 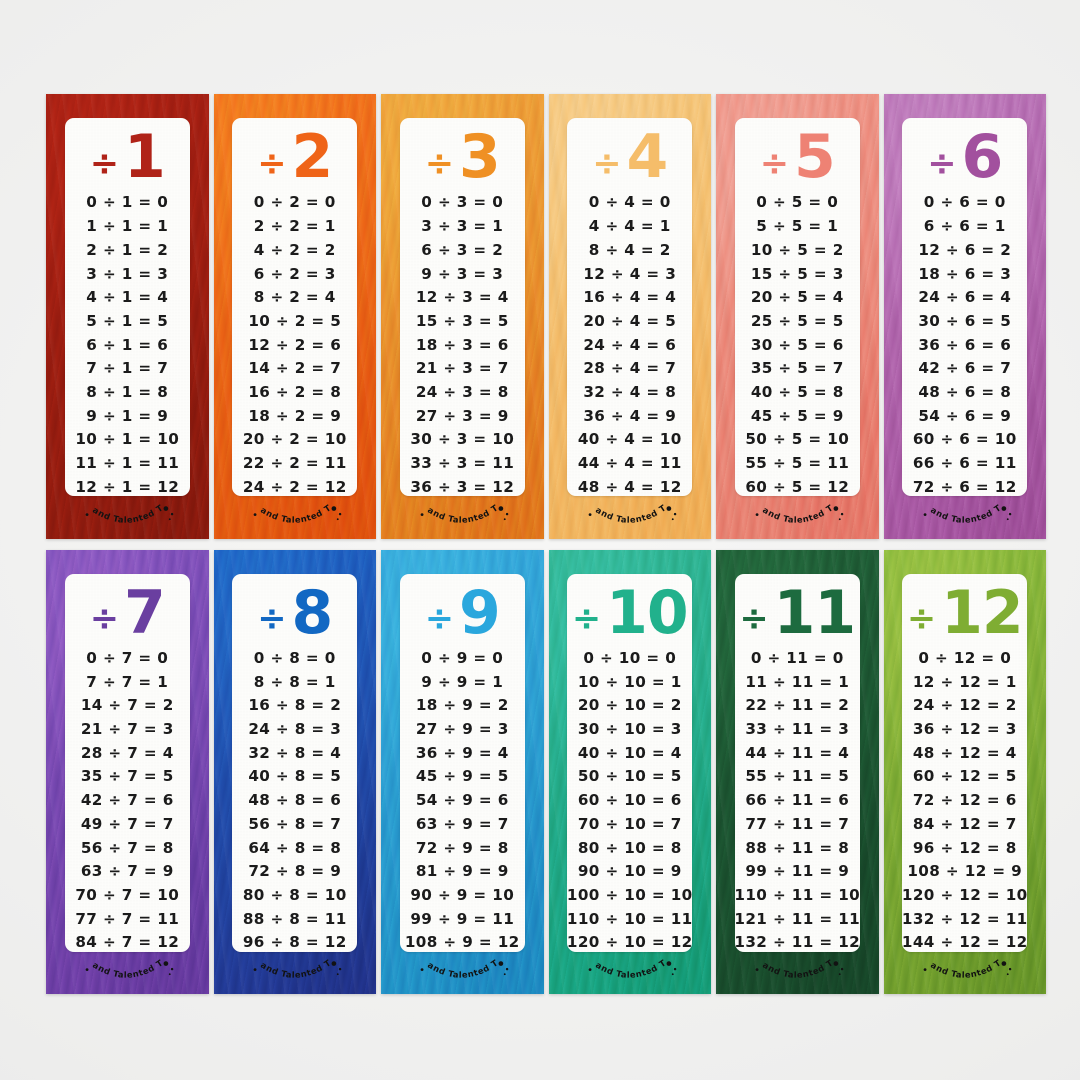 I want to click on fact-row: 70 ÷ 7 = 10, so click(x=127, y=894).